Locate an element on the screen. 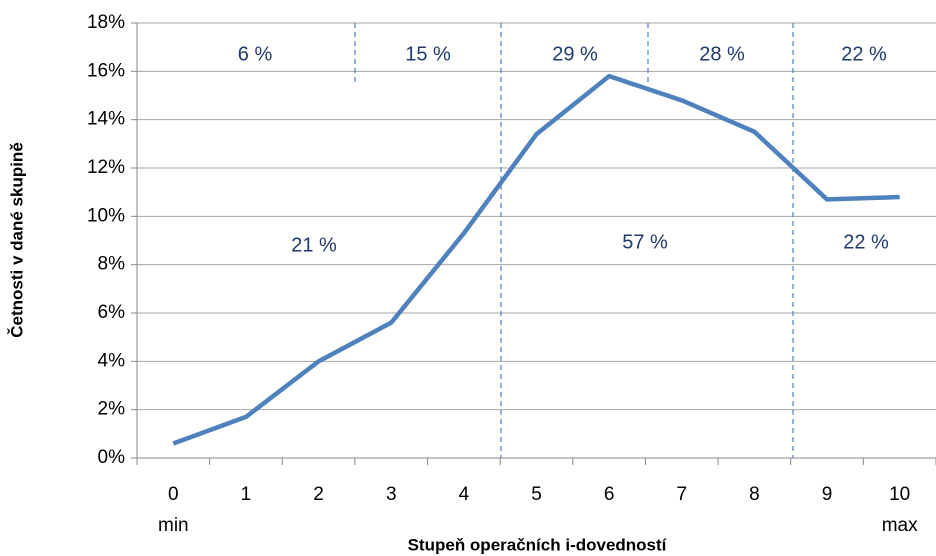 This screenshot has height=556, width=936. annotation: 6 % is located at coordinates (255, 54).